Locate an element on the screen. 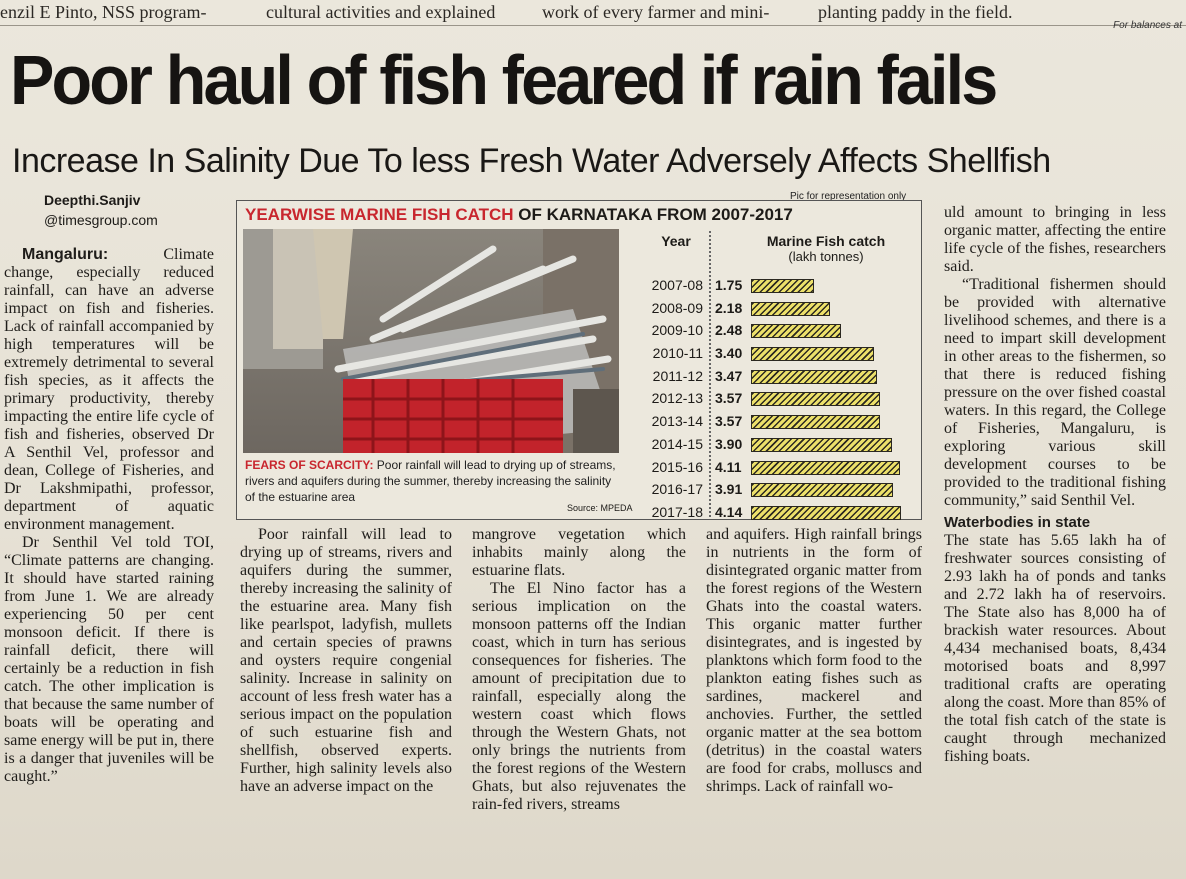  chart-value-label: 3.90 is located at coordinates (729, 443).